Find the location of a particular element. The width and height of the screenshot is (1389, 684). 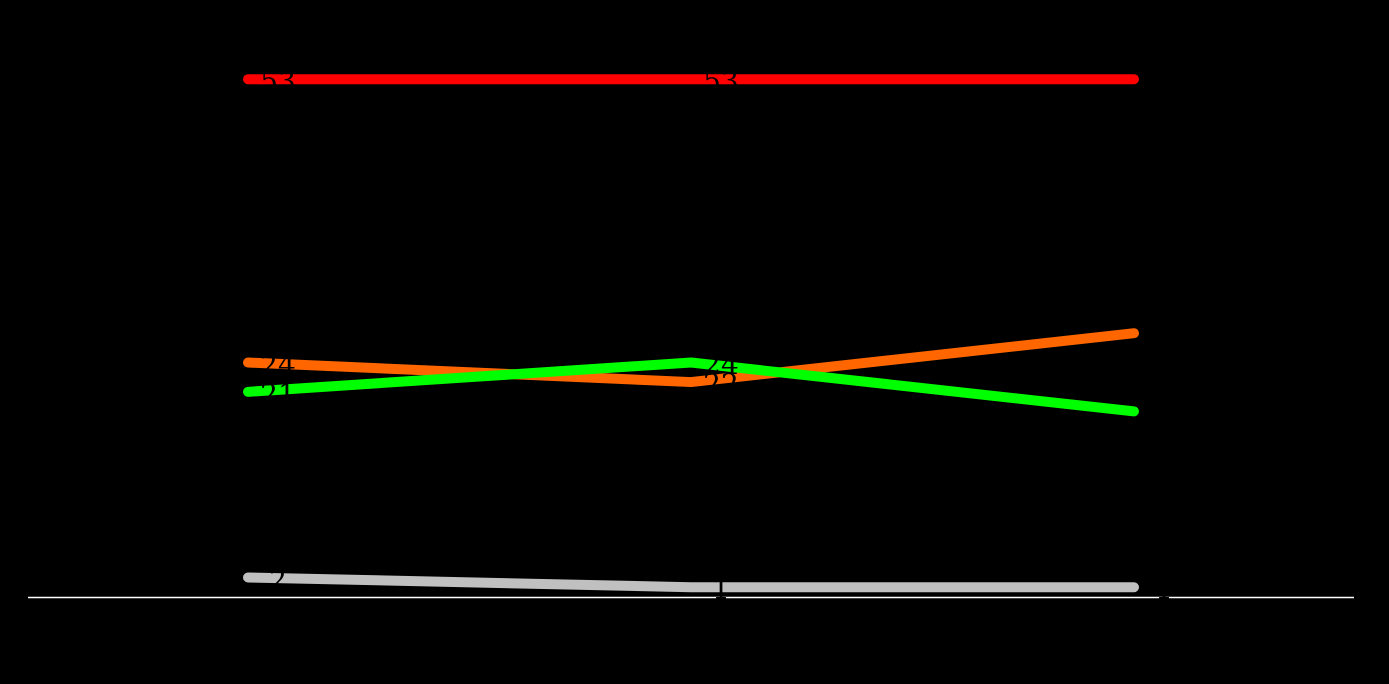

data-label: 27 is located at coordinates (1164, 335).